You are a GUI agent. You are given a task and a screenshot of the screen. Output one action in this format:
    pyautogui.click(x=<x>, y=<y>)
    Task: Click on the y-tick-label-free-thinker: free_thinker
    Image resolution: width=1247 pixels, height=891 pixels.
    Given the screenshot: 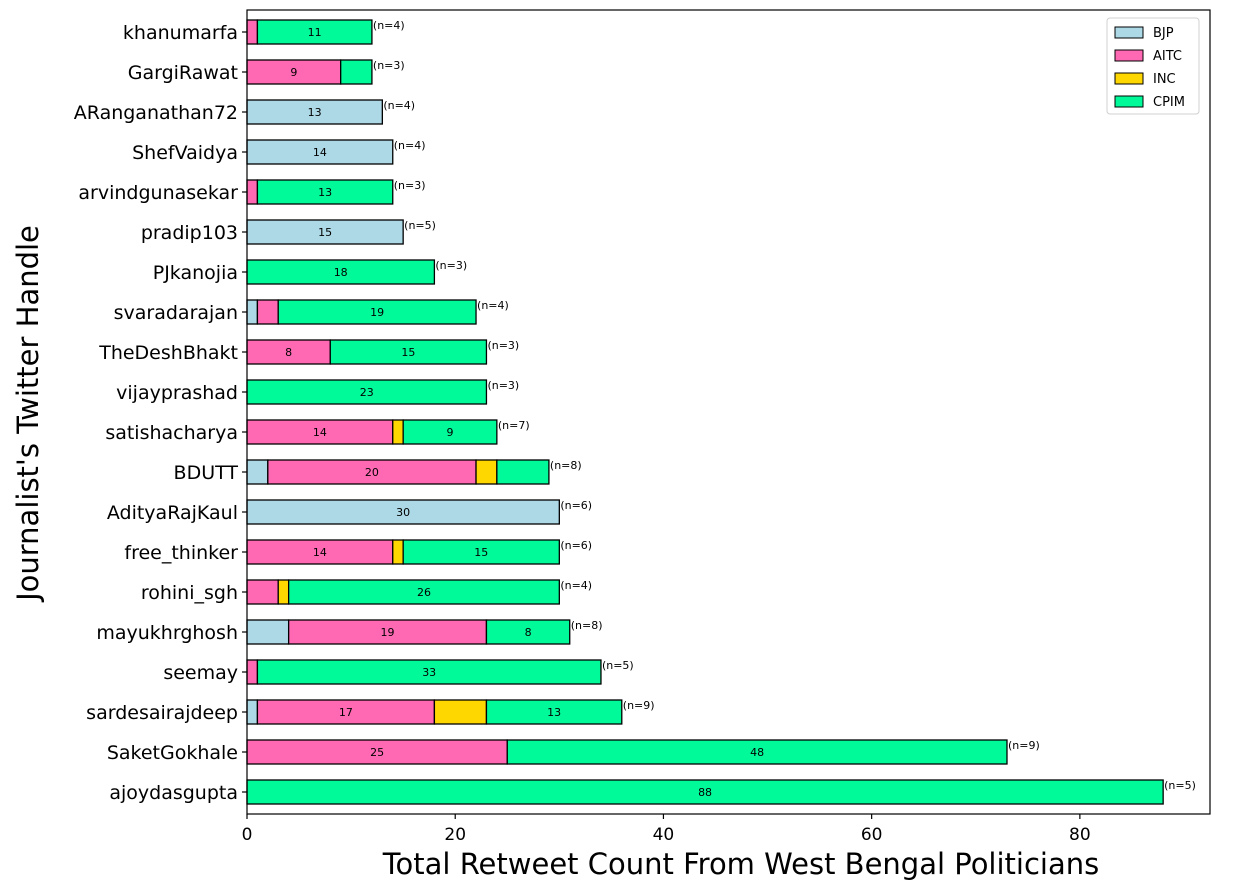 What is the action you would take?
    pyautogui.click(x=181, y=553)
    